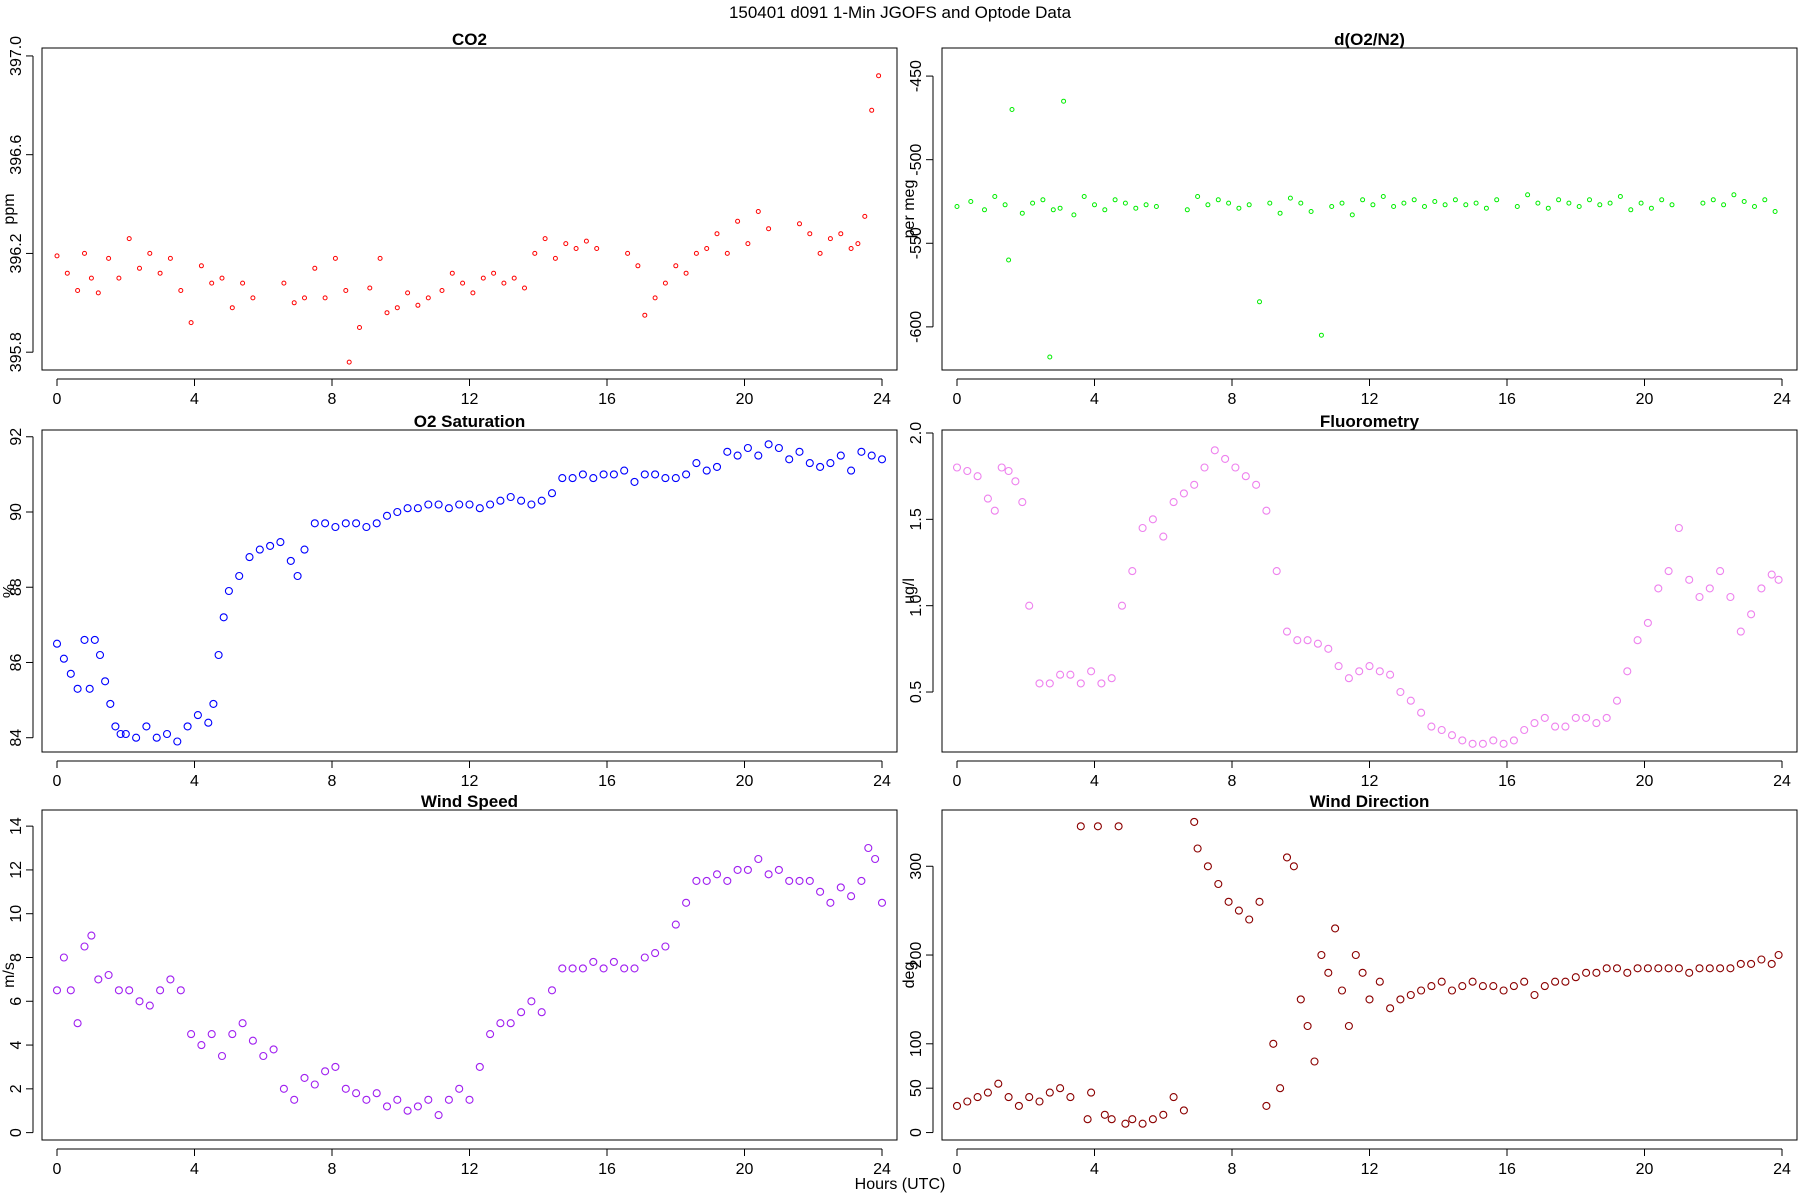 This screenshot has width=1800, height=1200. What do you see at coordinates (916, 1043) in the screenshot?
I see `wind-direction-y-tick-label: 100` at bounding box center [916, 1043].